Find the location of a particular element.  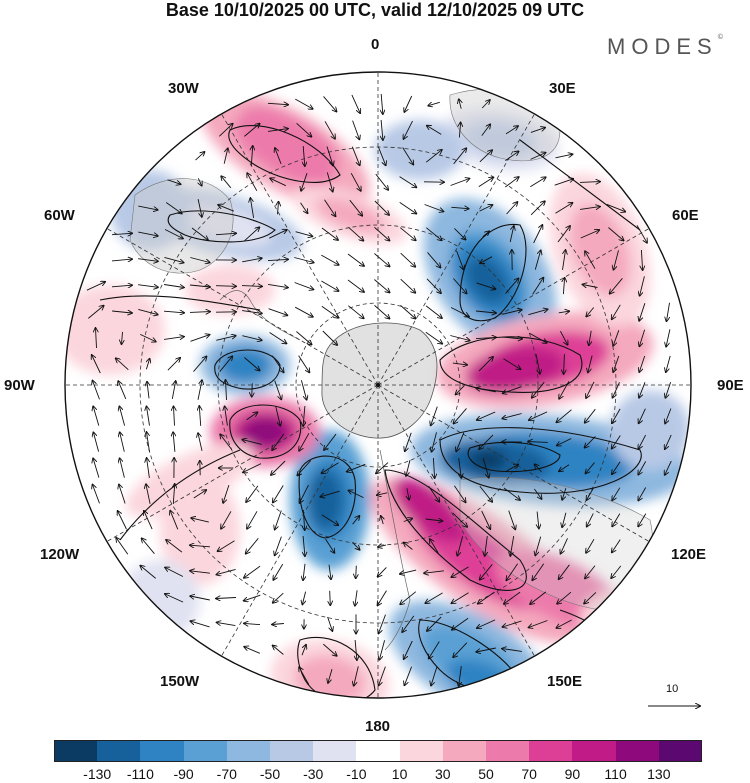

colorbar-cell is located at coordinates (76, 751).